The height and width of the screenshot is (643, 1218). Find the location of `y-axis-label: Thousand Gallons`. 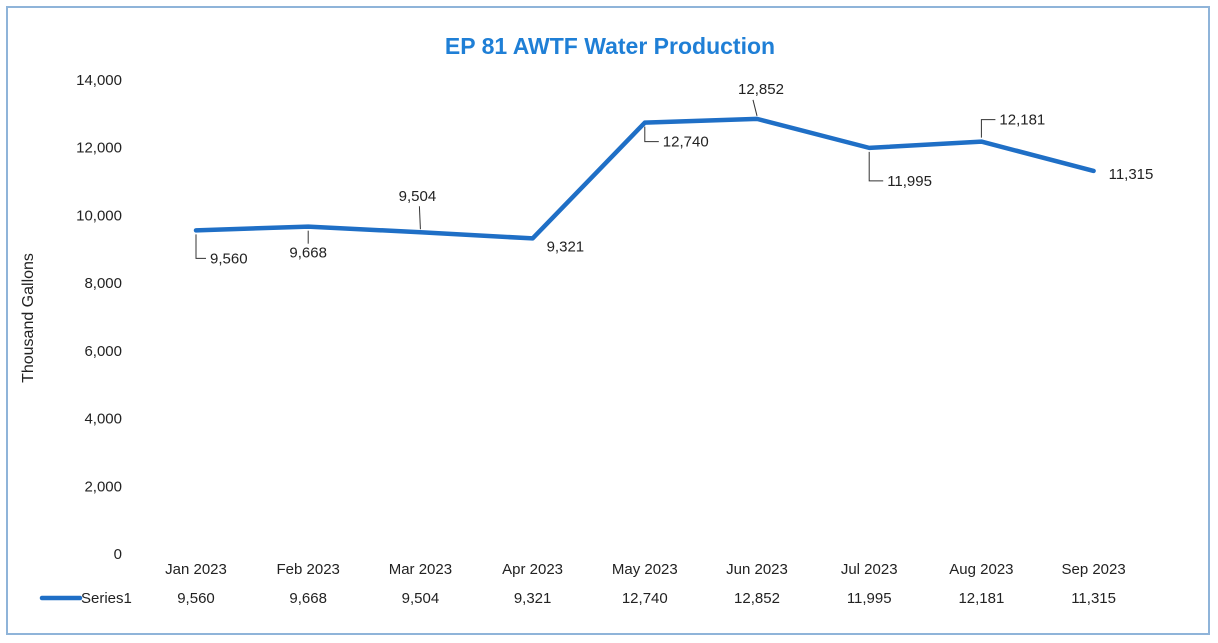

y-axis-label: Thousand Gallons is located at coordinates (28, 318).